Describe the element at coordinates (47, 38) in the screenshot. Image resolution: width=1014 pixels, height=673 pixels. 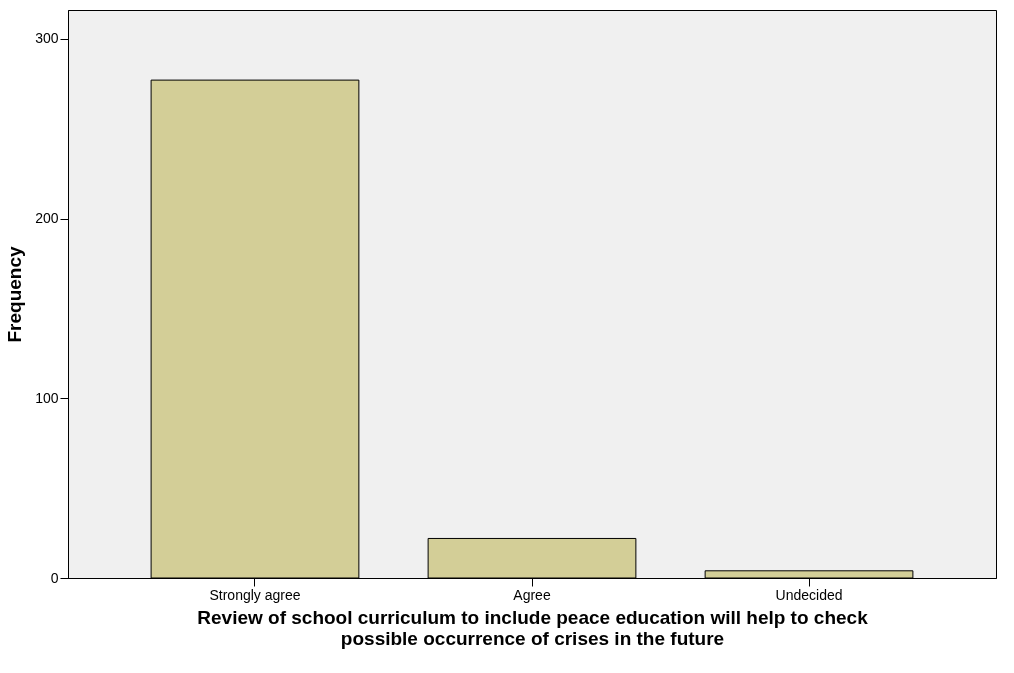
I see `y-tick-label: 300` at that location.